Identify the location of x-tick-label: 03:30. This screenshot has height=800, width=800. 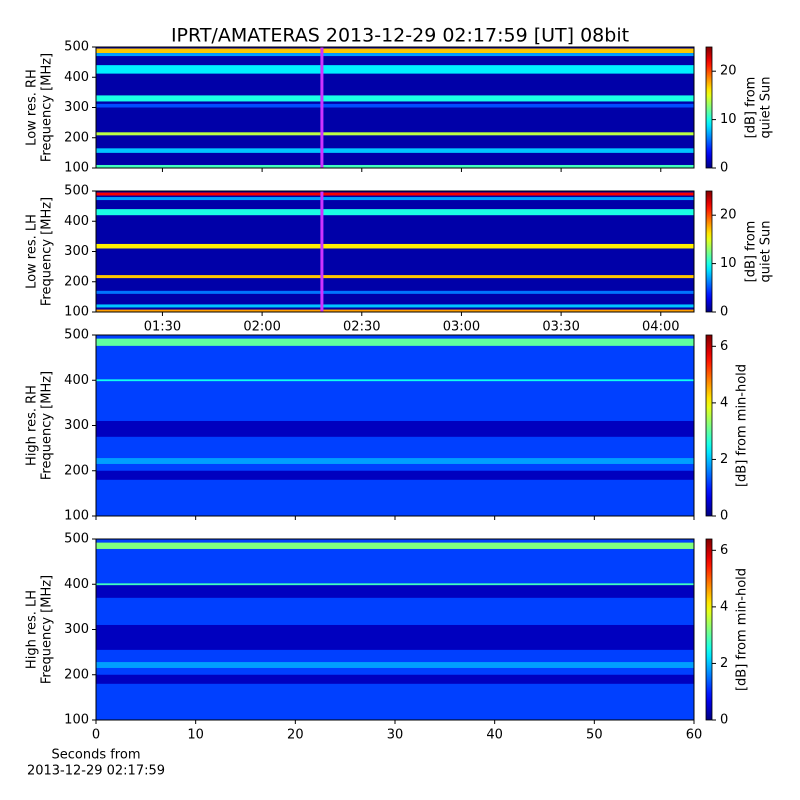
(560, 327).